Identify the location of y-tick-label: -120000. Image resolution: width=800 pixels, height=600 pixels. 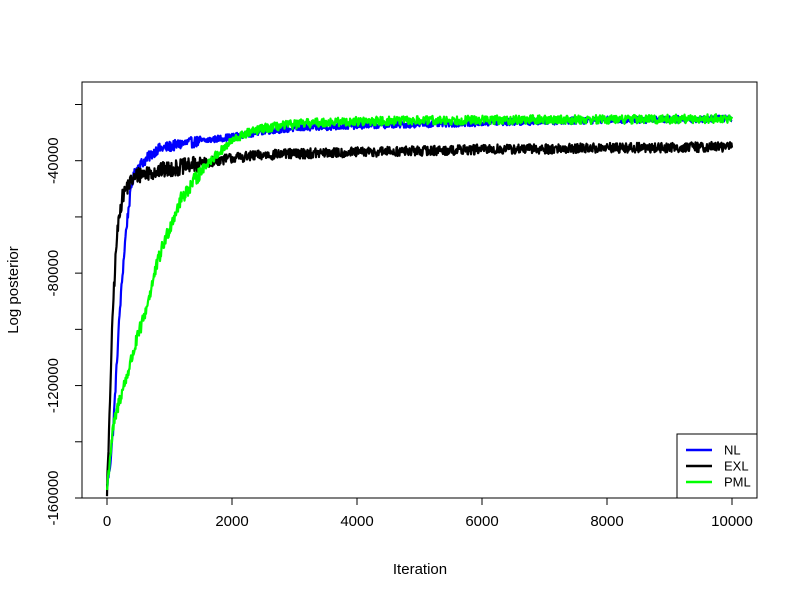
(53, 385).